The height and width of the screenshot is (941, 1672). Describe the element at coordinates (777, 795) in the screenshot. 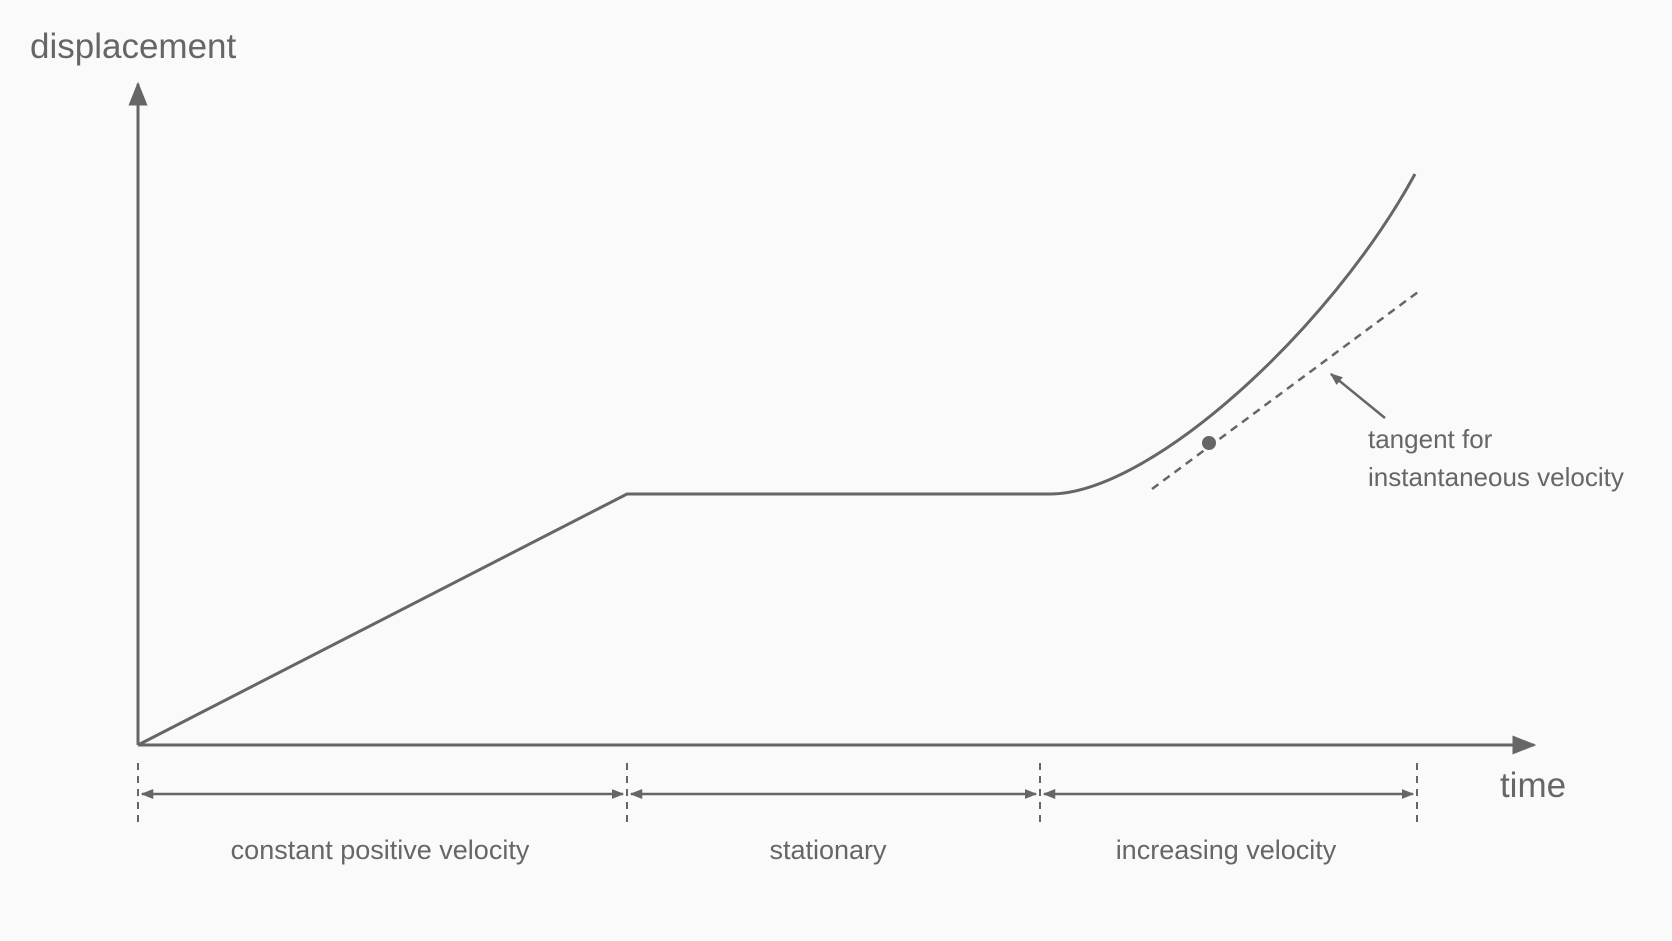

I see `segment-dividers` at that location.